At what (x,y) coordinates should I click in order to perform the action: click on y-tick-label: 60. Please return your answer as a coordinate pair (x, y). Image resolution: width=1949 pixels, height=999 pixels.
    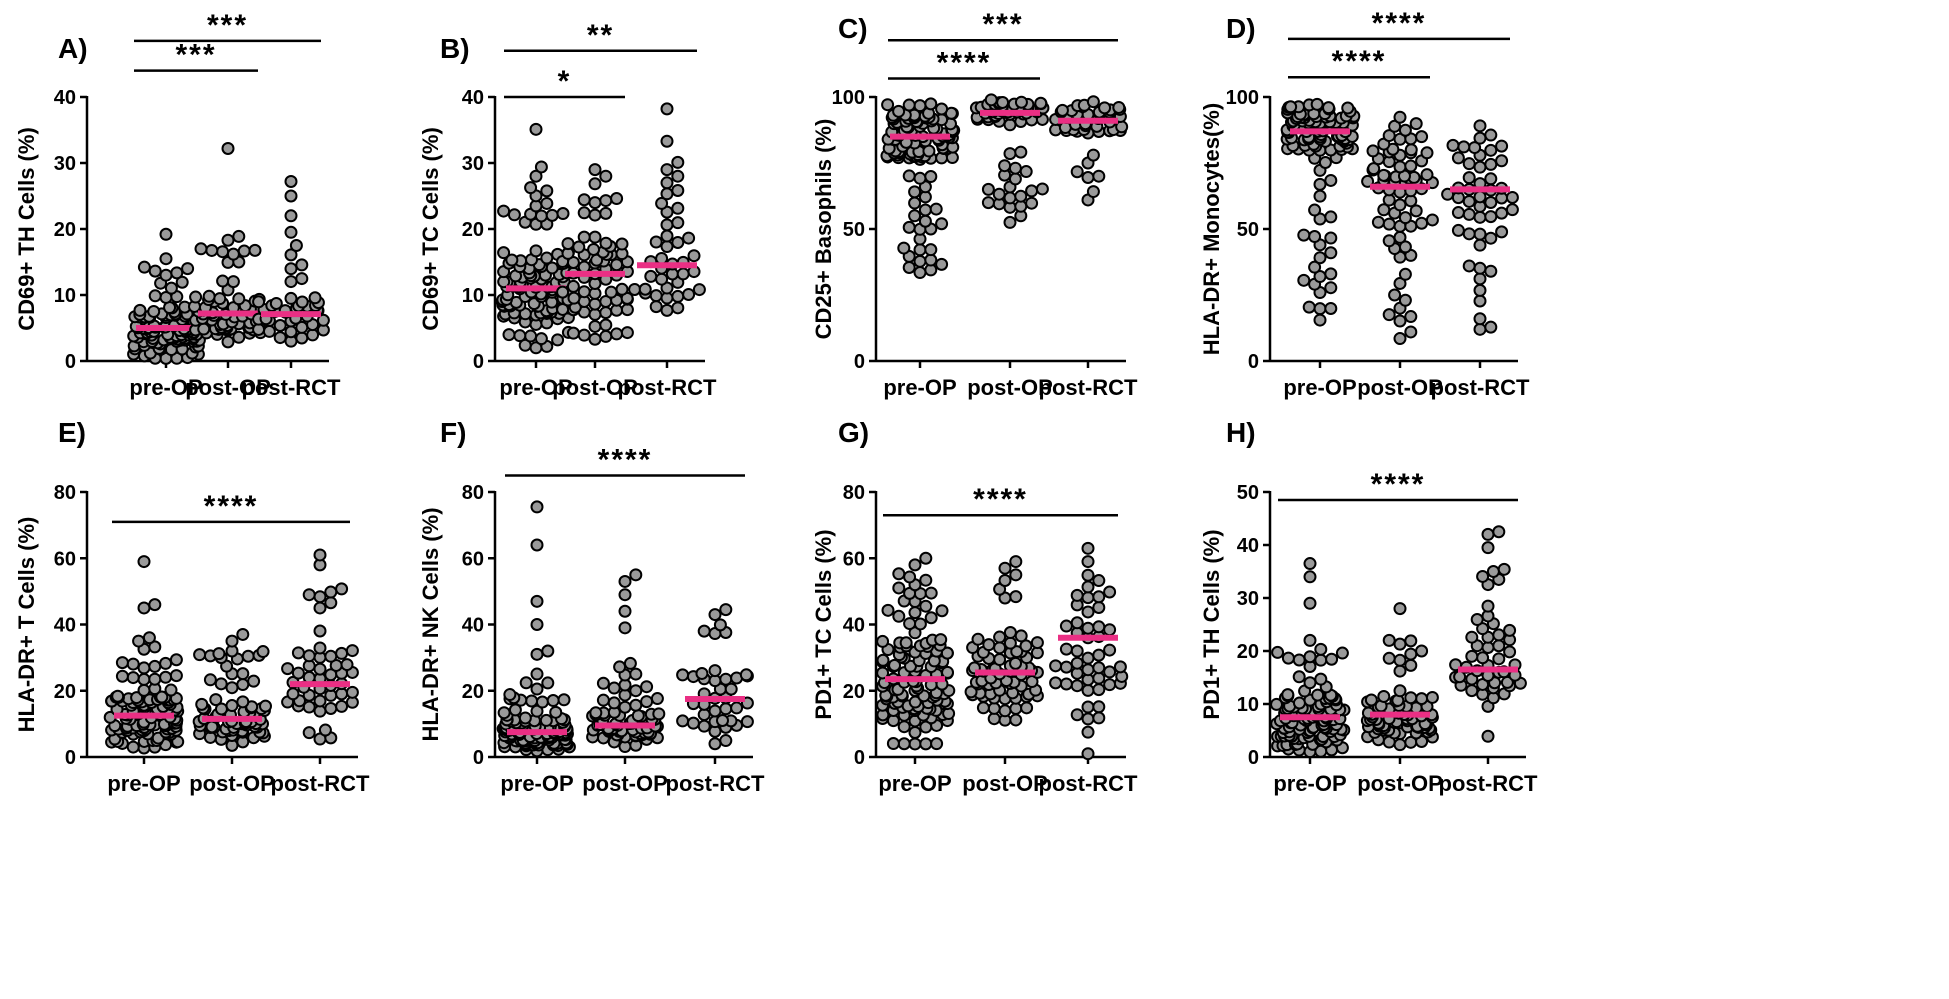
    Looking at the image, I should click on (473, 559).